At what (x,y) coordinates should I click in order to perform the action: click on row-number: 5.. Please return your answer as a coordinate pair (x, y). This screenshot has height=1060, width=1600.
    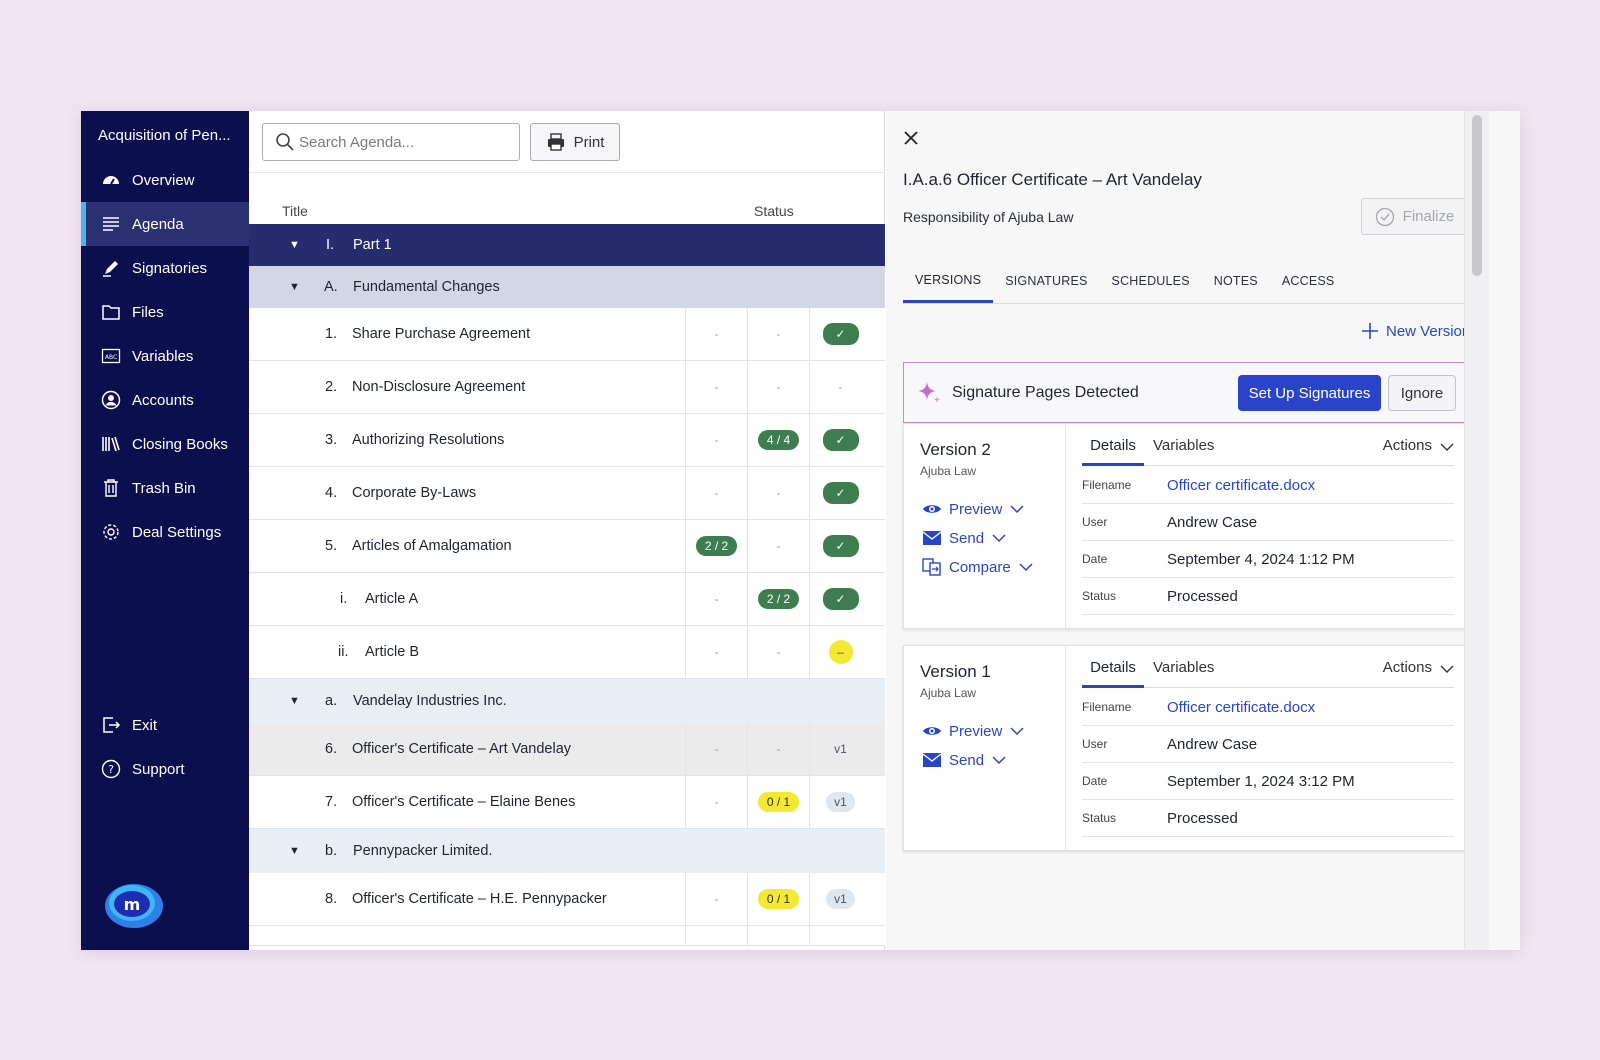
    Looking at the image, I should click on (331, 546).